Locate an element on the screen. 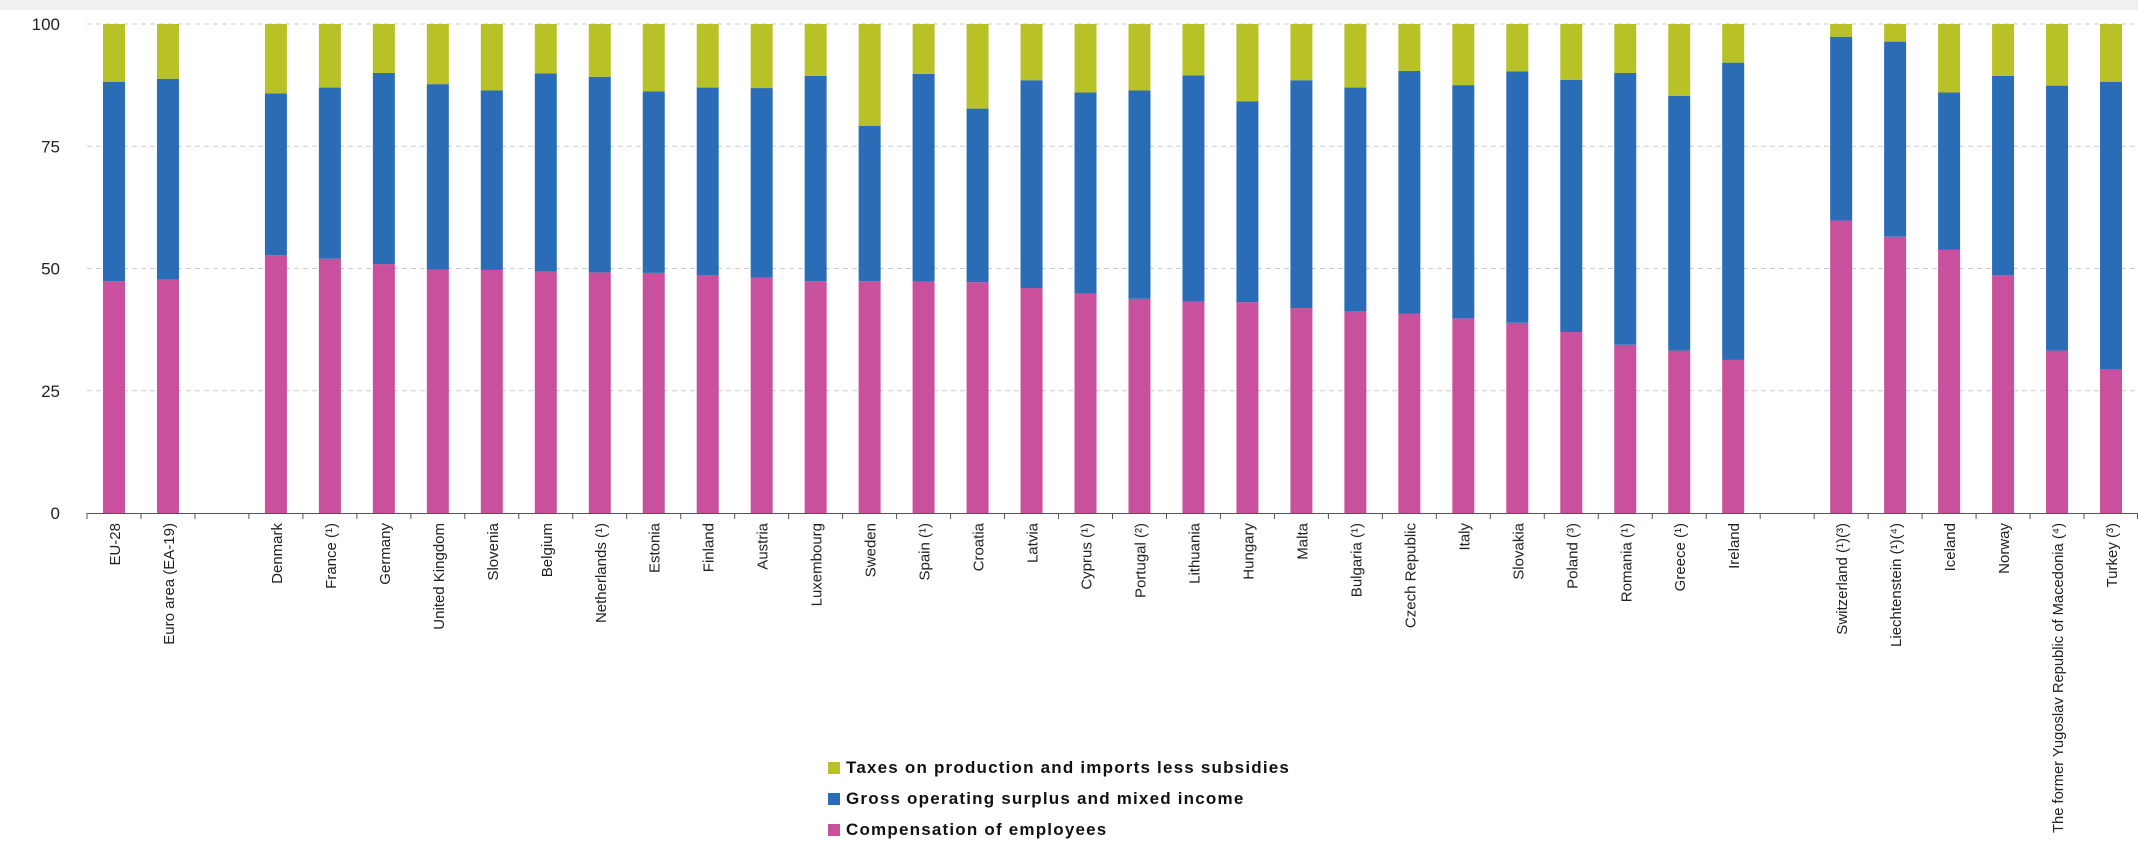 The image size is (2138, 845). bar-compensation-of-employees-estonia is located at coordinates (653, 392).